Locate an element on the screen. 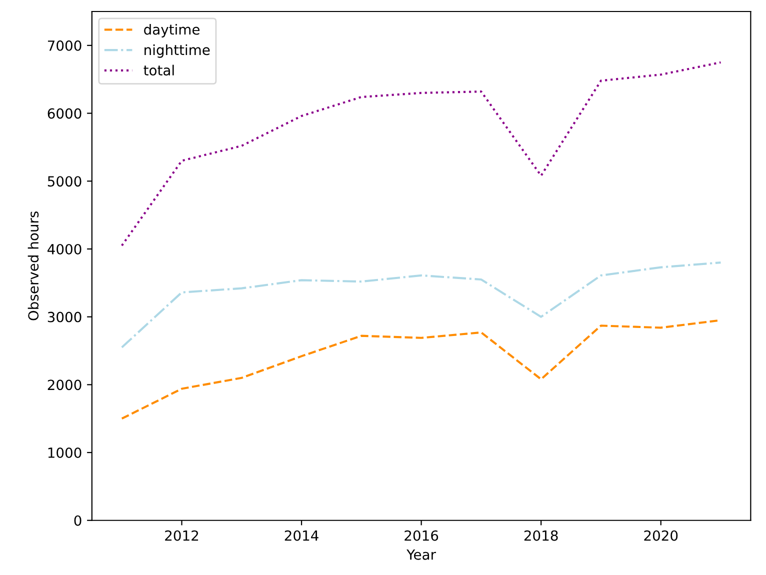 The height and width of the screenshot is (575, 766). x-tick-label: 2018 is located at coordinates (541, 535).